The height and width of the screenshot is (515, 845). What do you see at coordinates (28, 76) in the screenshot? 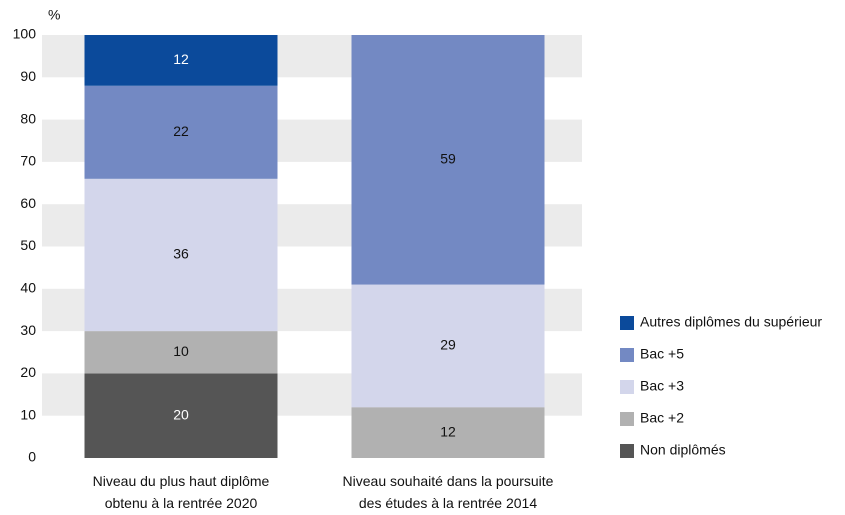
I see `y-tick-label: 90` at bounding box center [28, 76].